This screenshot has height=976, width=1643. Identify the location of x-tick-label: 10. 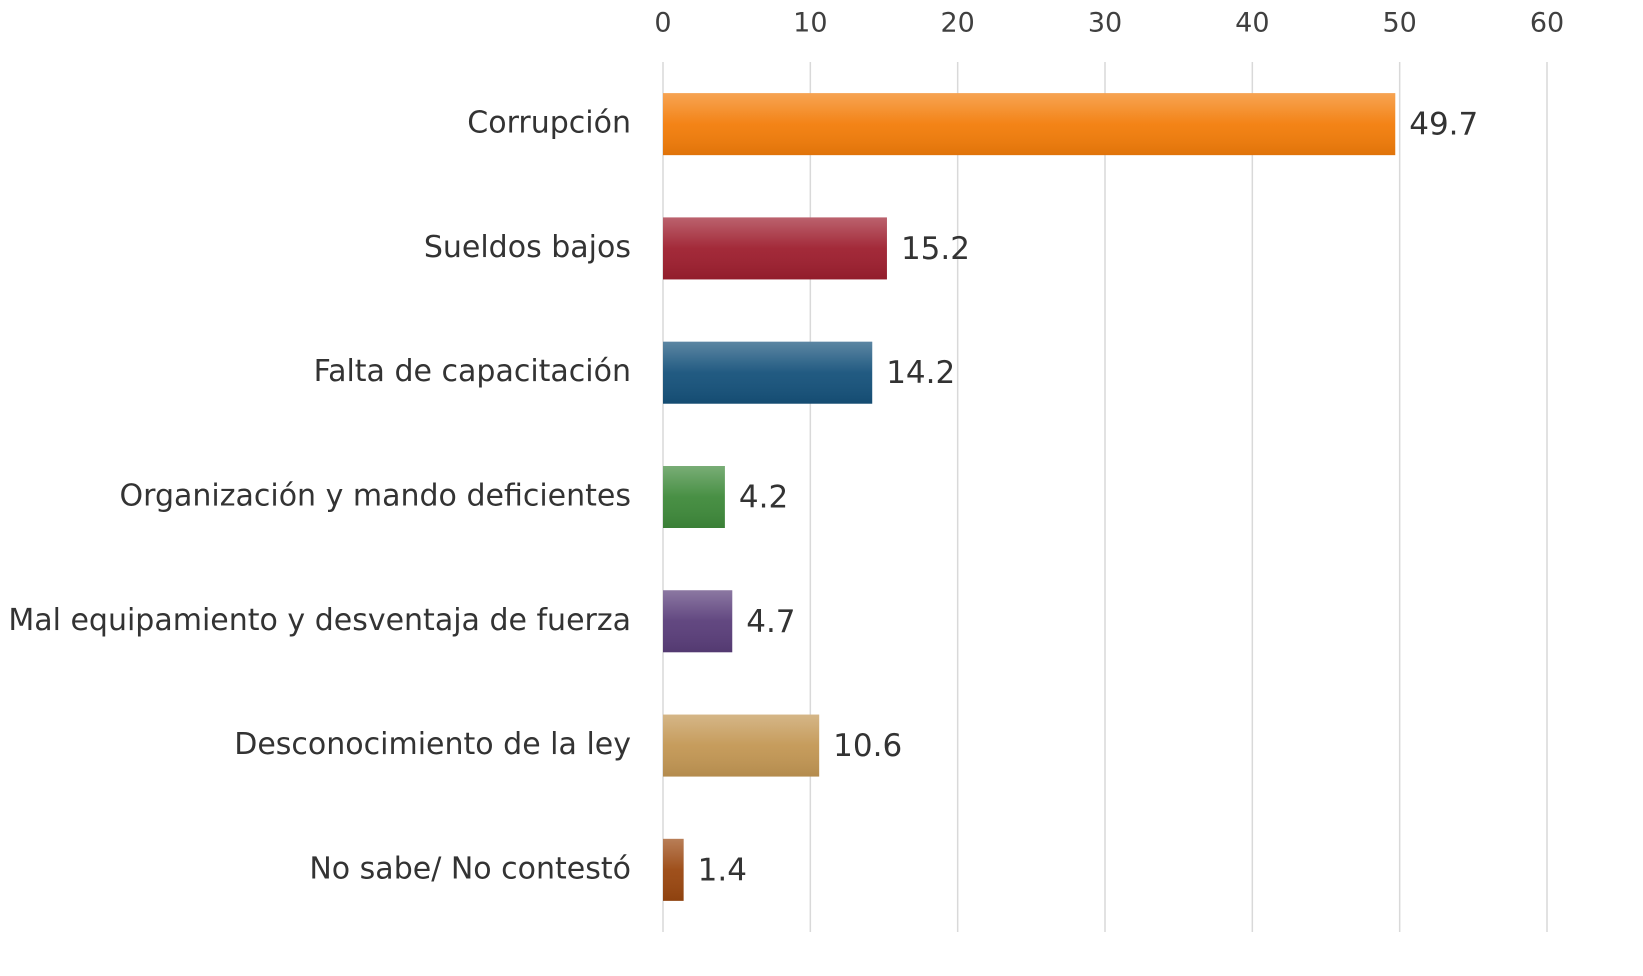
(810, 23).